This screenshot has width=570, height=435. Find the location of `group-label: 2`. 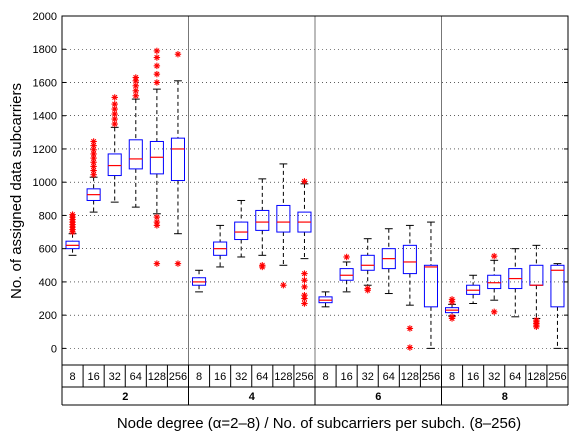

group-label: 2 is located at coordinates (125, 397).